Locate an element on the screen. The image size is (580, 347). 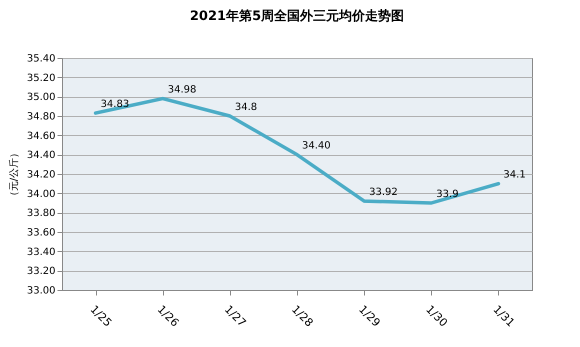
y-tick-label: 33.20 is located at coordinates (41, 272).